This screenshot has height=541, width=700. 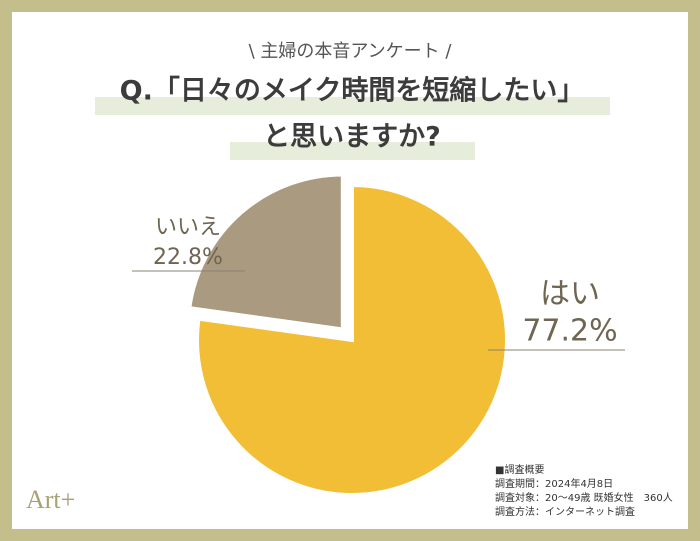 What do you see at coordinates (584, 497) in the screenshot?
I see `note: 調査対象：20～49歳 既婚女性 360人` at bounding box center [584, 497].